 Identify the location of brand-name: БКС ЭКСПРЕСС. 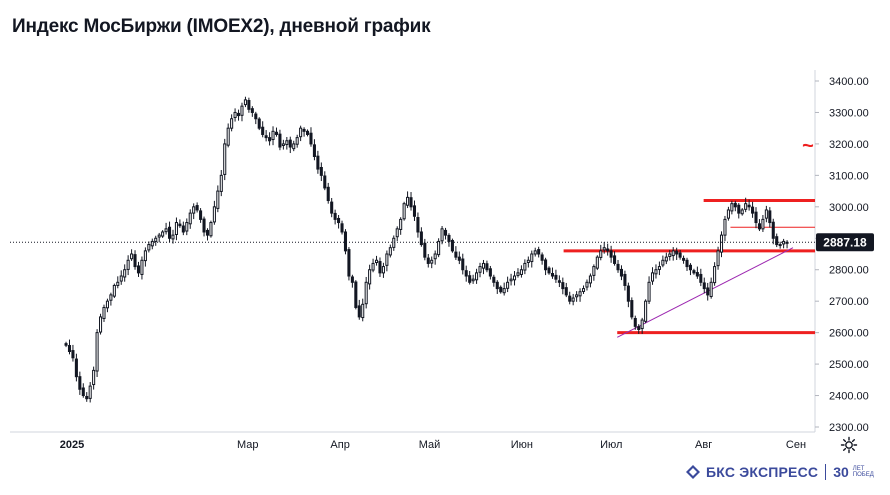
(762, 472).